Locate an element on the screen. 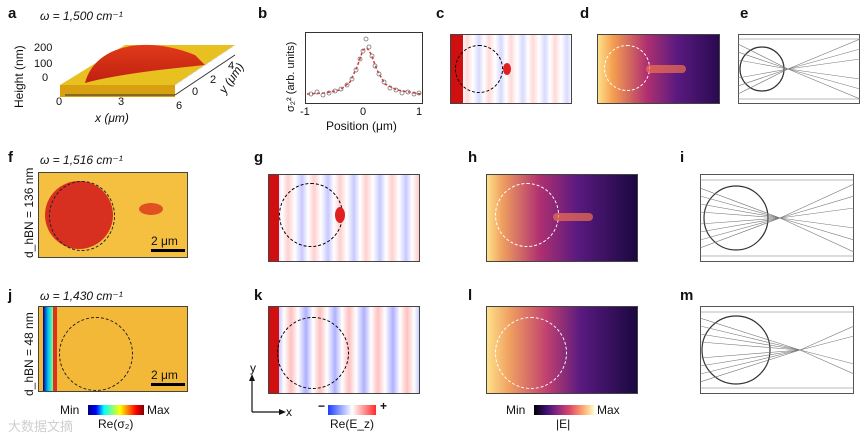 Image resolution: width=865 pixels, height=438 pixels. rwb-title: Re(E_z) is located at coordinates (352, 424).